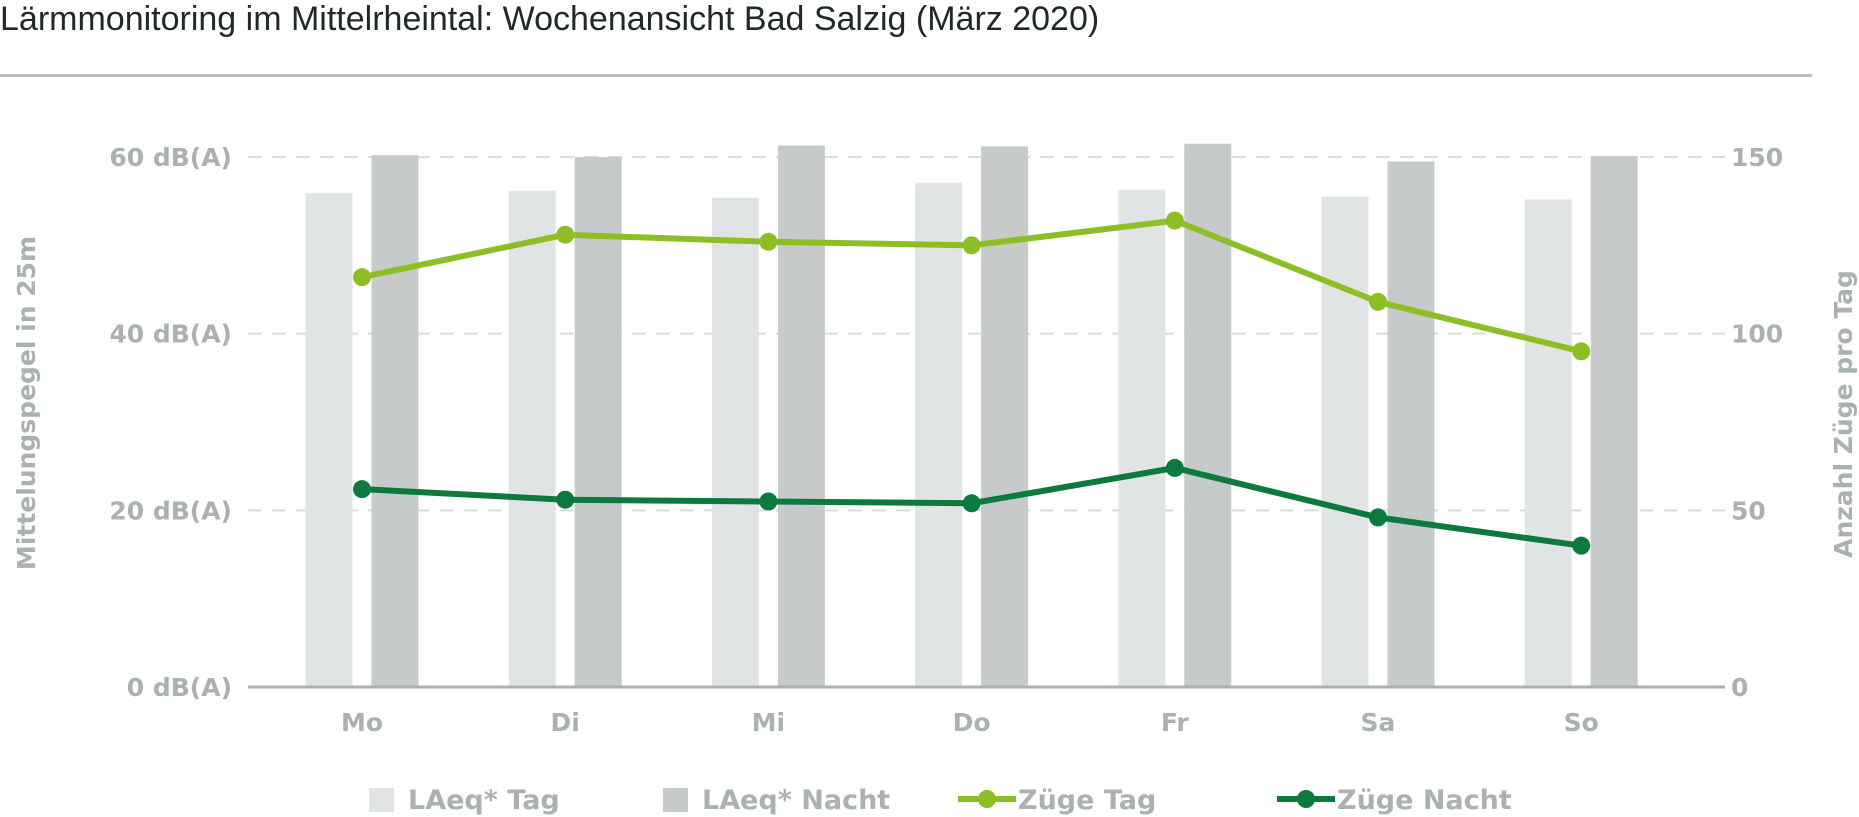 The width and height of the screenshot is (1859, 817). What do you see at coordinates (796, 800) in the screenshot?
I see `legend-label: LAeq* Nacht` at bounding box center [796, 800].